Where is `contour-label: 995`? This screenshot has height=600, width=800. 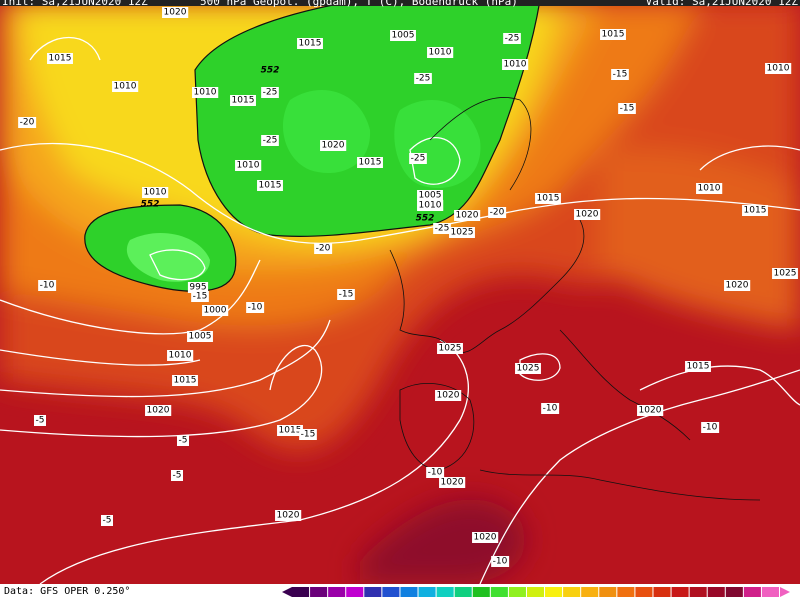 contour-label: 995 is located at coordinates (197, 288).